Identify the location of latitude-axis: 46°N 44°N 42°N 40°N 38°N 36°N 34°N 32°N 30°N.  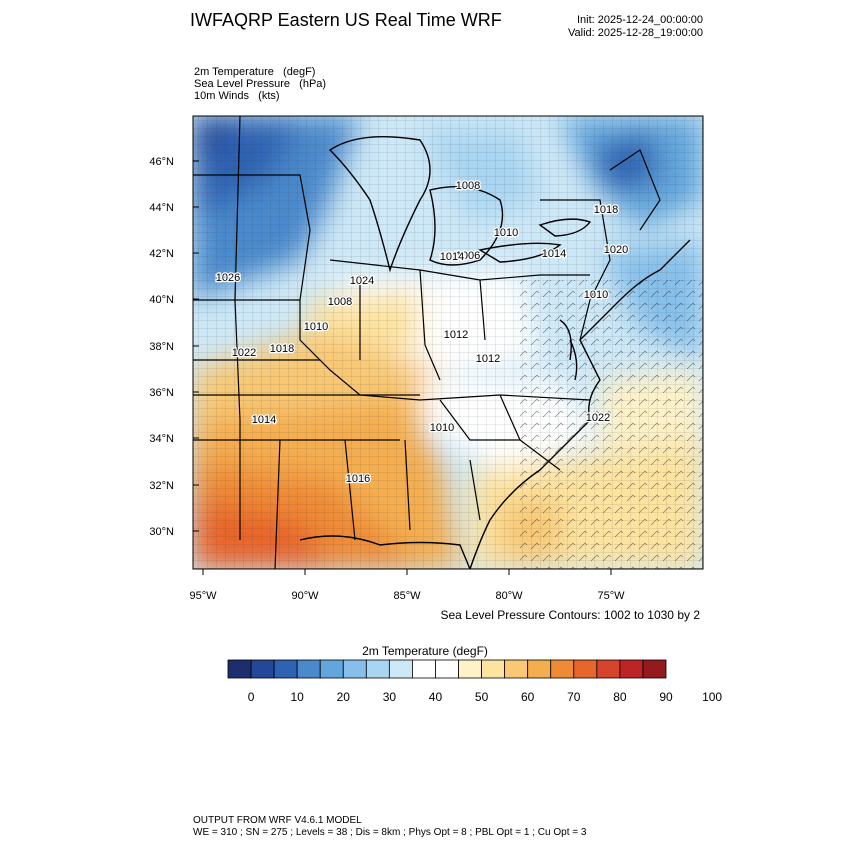
(174, 347).